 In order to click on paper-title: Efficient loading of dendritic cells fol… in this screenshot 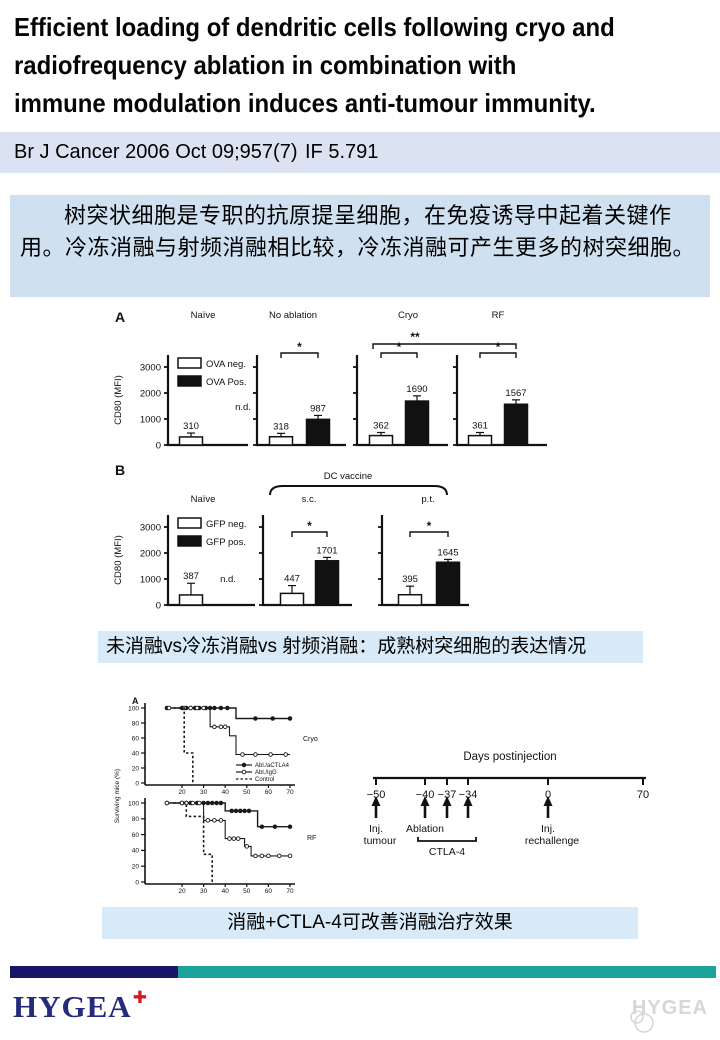, I will do `click(367, 65)`.